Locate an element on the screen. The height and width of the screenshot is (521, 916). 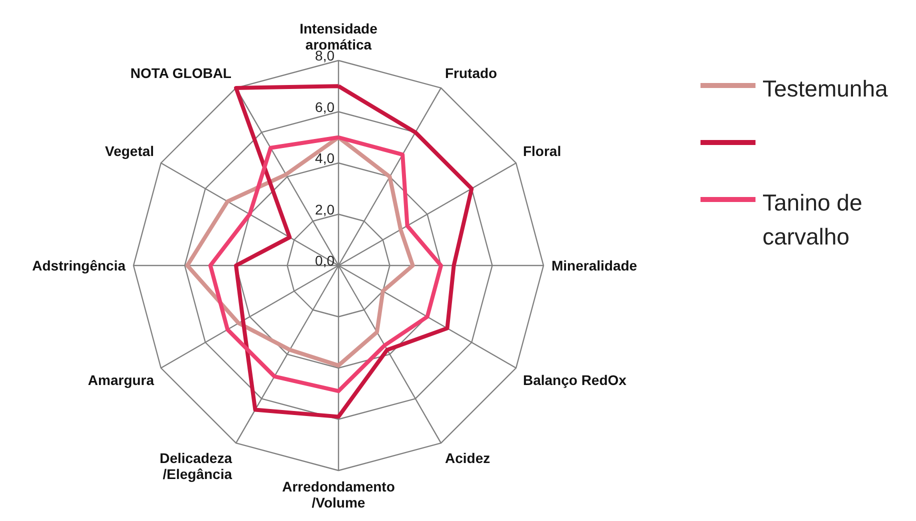
y-tick-label: 4,0 is located at coordinates (325, 158).